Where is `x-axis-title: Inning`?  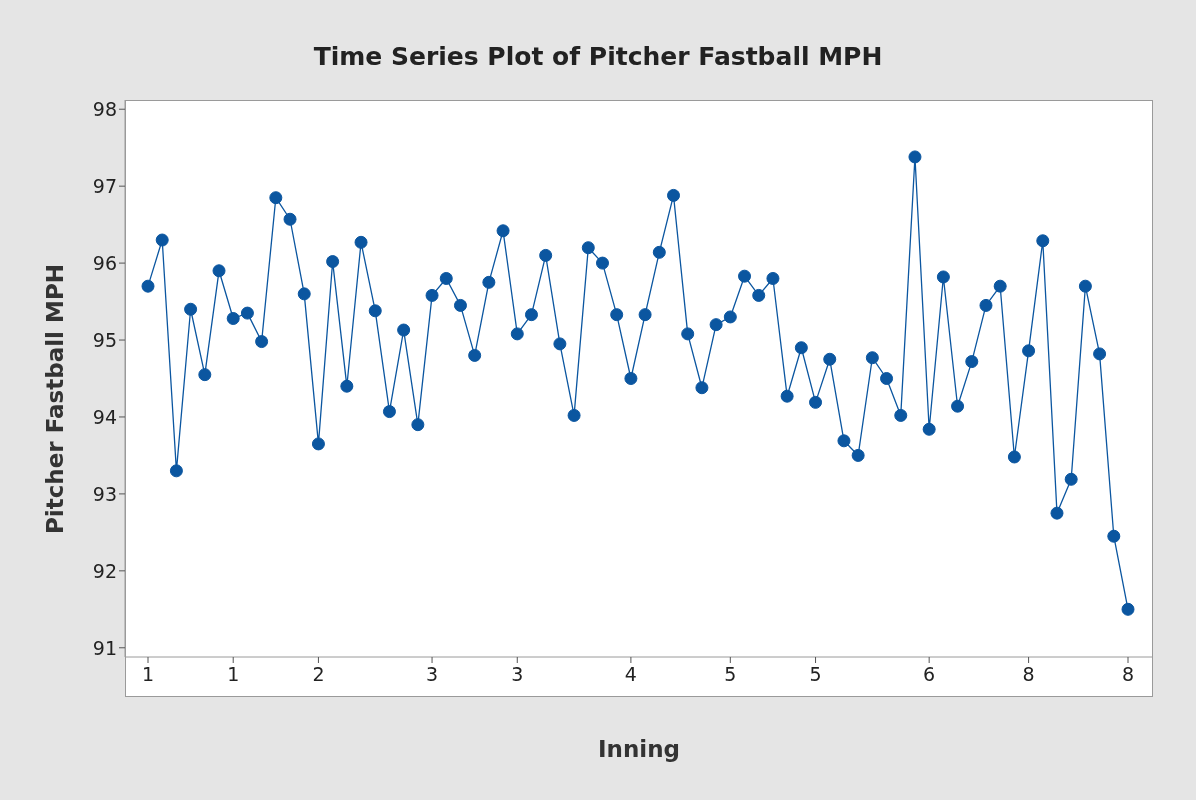 x-axis-title: Inning is located at coordinates (639, 749).